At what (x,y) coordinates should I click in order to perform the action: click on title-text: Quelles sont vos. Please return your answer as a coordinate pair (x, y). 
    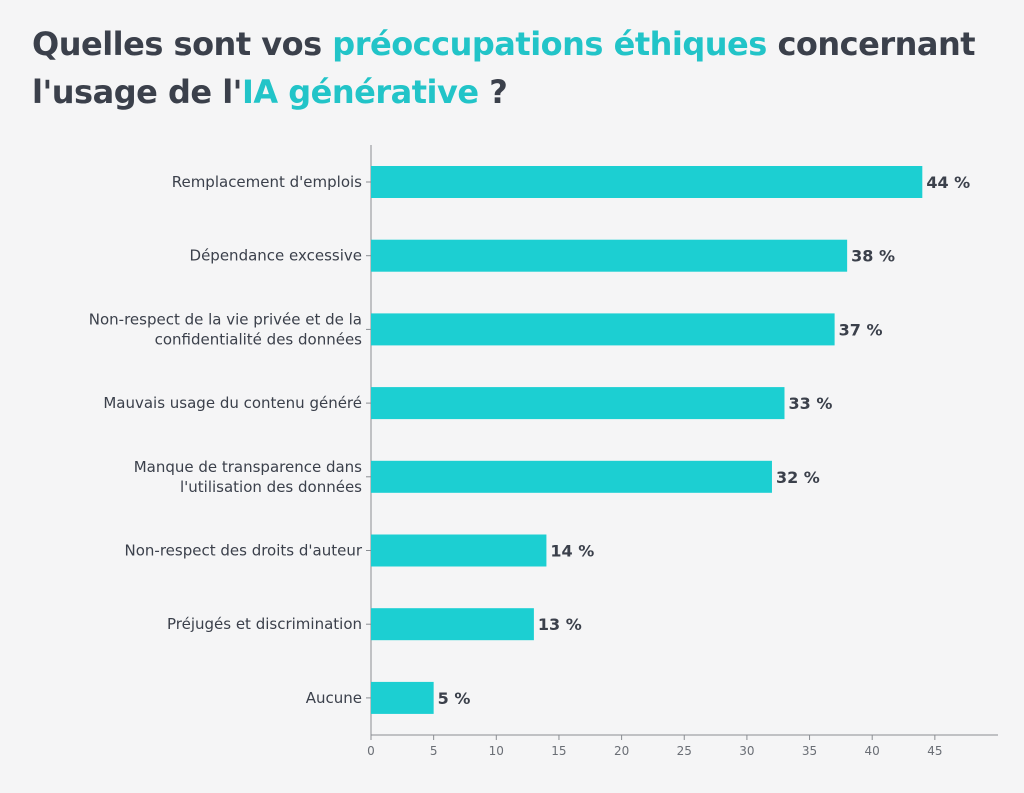
    Looking at the image, I should click on (182, 44).